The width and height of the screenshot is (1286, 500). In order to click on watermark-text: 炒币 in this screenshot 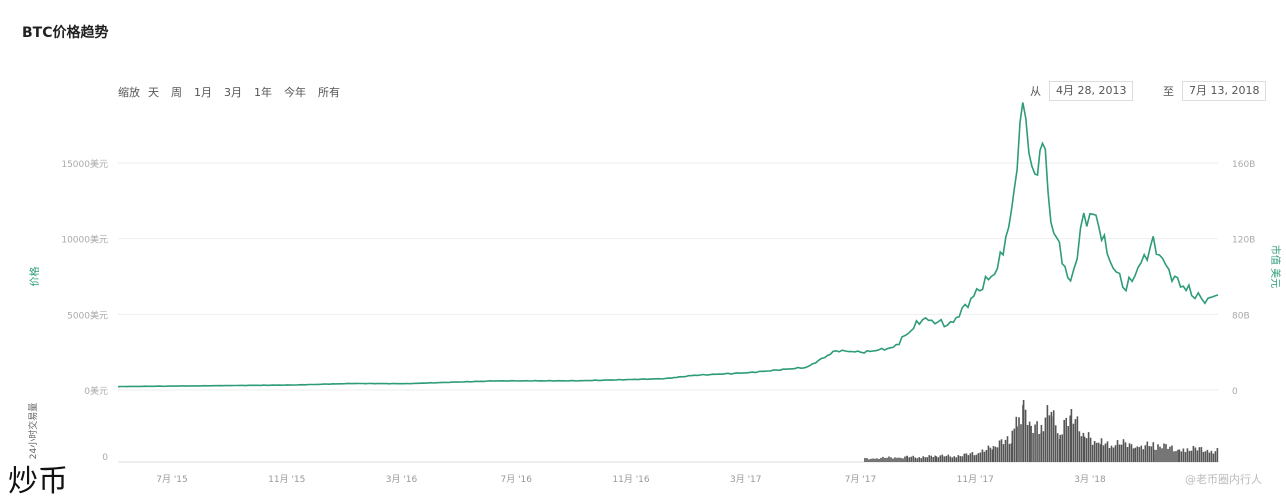, I will do `click(38, 481)`.